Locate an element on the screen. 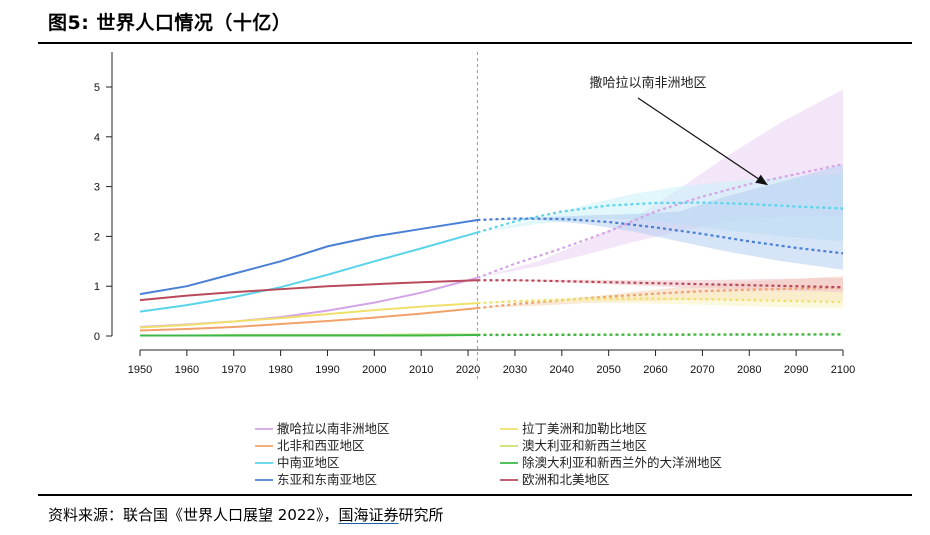  legend-label: 除澳大利亚和新西兰外的大洋洲地区 is located at coordinates (622, 462).